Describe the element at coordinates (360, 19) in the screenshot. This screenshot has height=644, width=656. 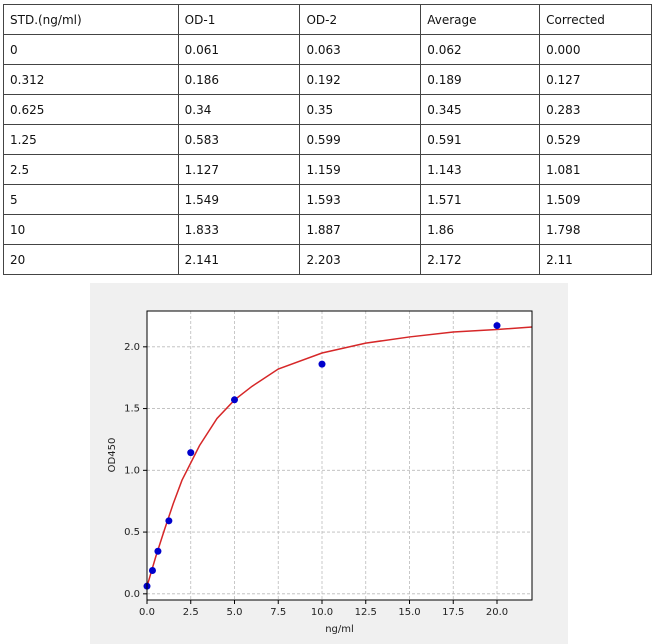
I see `table-cell: OD-2` at that location.